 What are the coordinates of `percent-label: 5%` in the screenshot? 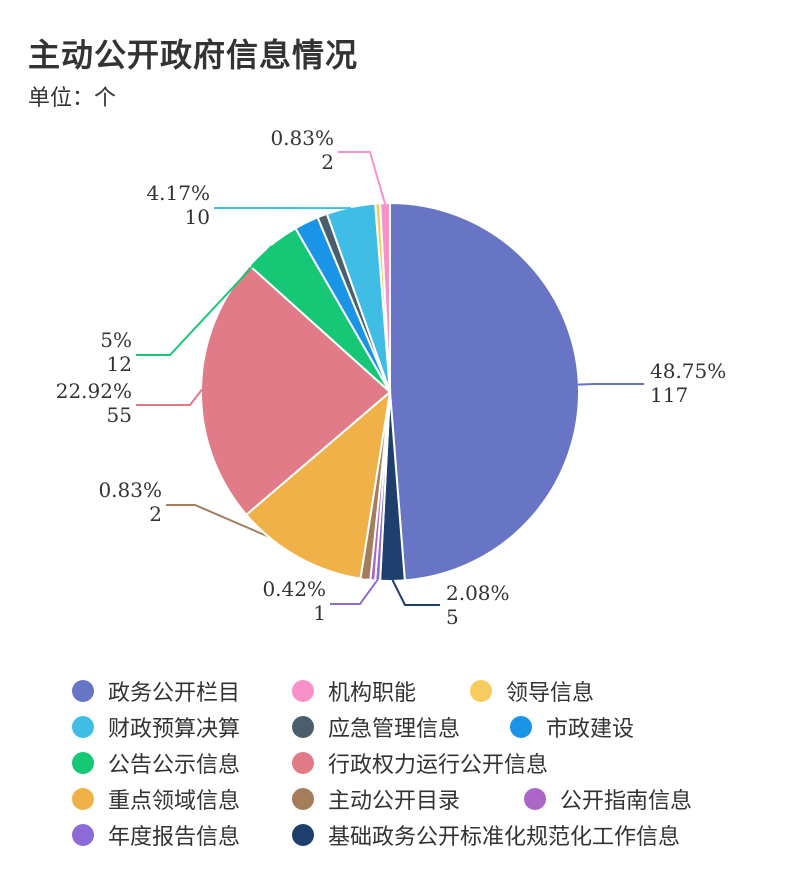 It's located at (116, 340).